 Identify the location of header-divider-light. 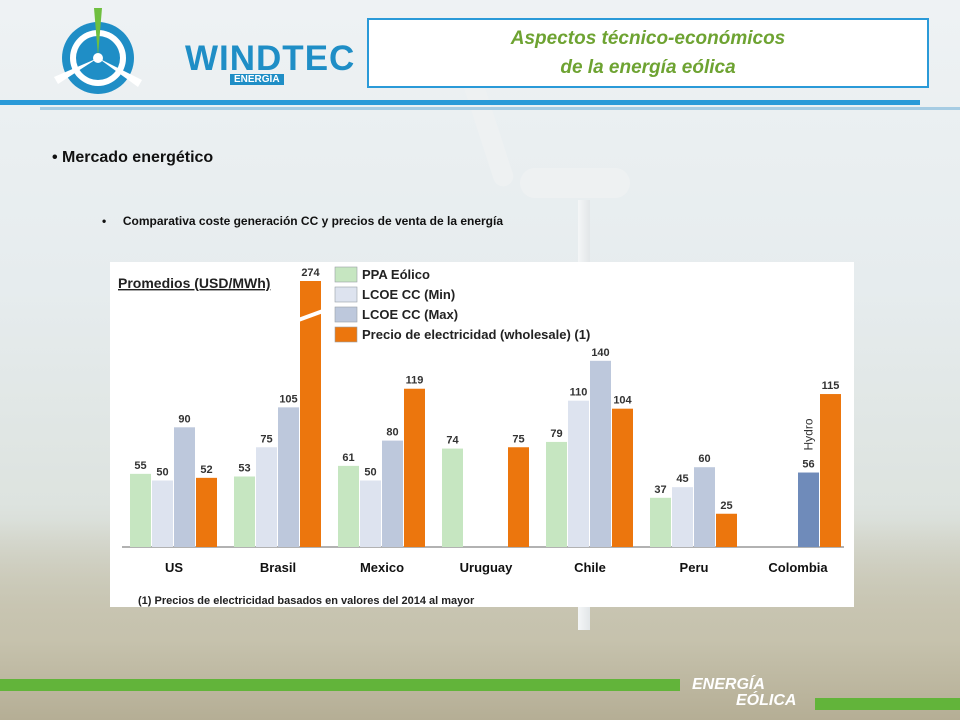
(500, 108).